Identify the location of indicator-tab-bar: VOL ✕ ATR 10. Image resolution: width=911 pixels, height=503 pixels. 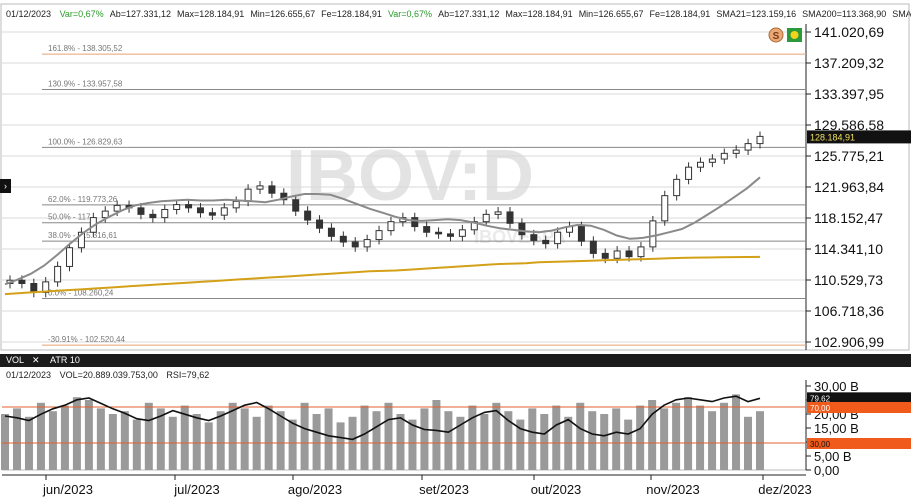
(455, 360).